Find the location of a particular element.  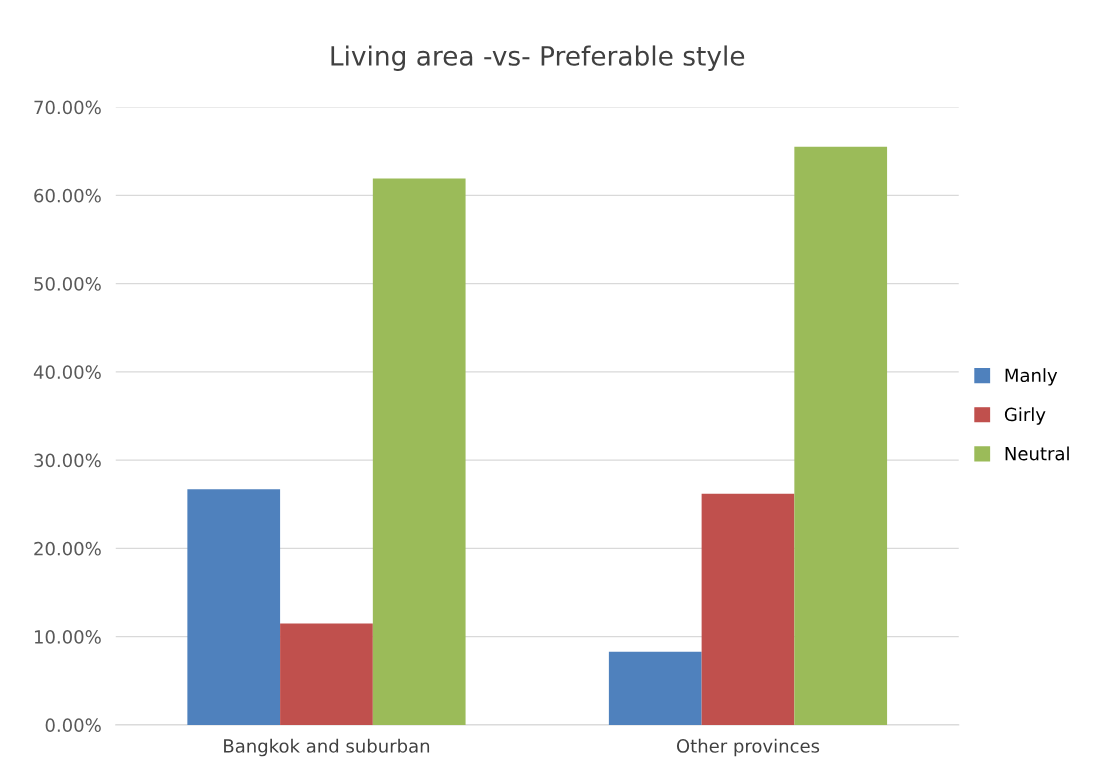

y-tick-label: 70.00% is located at coordinates (67, 107).